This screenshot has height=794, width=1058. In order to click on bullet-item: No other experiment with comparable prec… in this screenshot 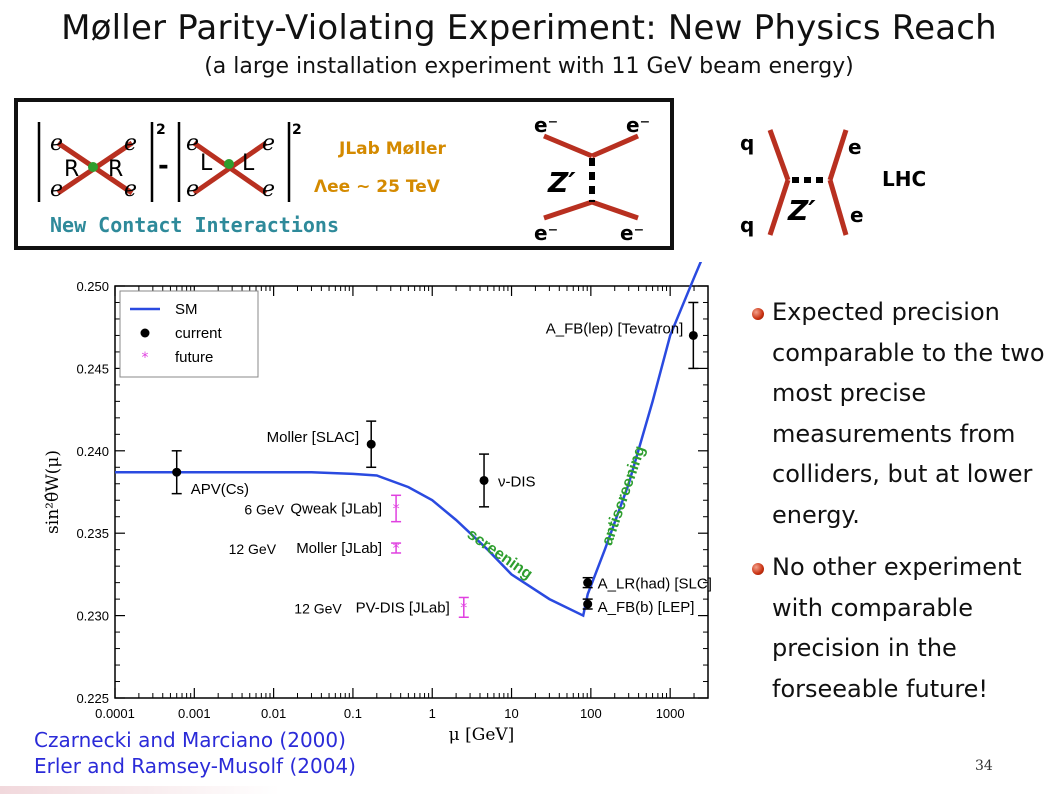, I will do `click(902, 628)`.